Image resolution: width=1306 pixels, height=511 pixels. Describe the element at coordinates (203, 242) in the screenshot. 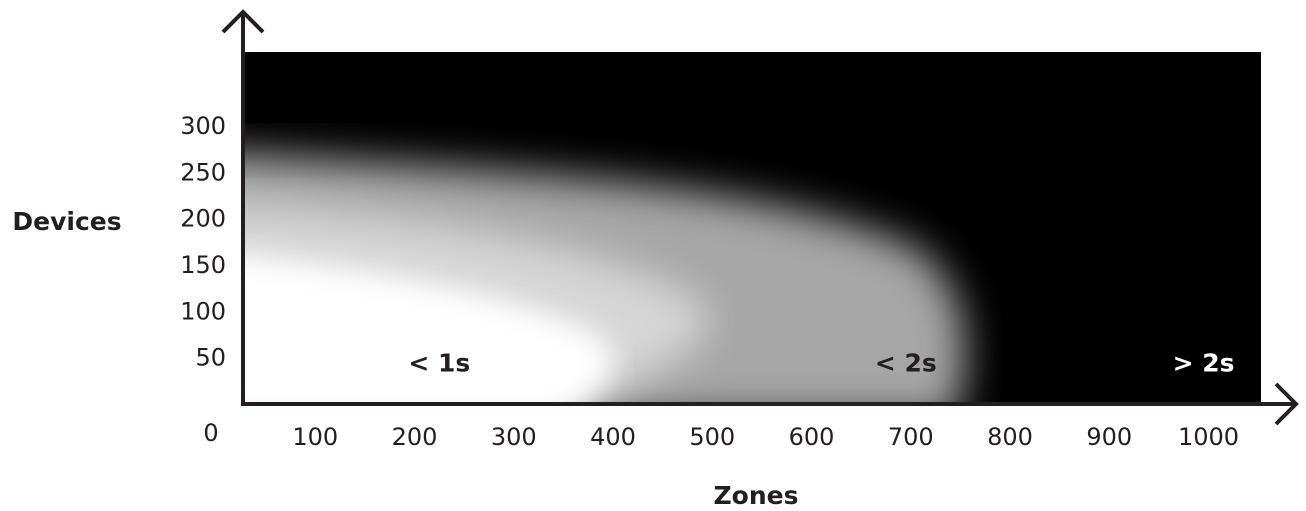

I see `y-tick-labels: 50 100 150 200 250 300` at that location.